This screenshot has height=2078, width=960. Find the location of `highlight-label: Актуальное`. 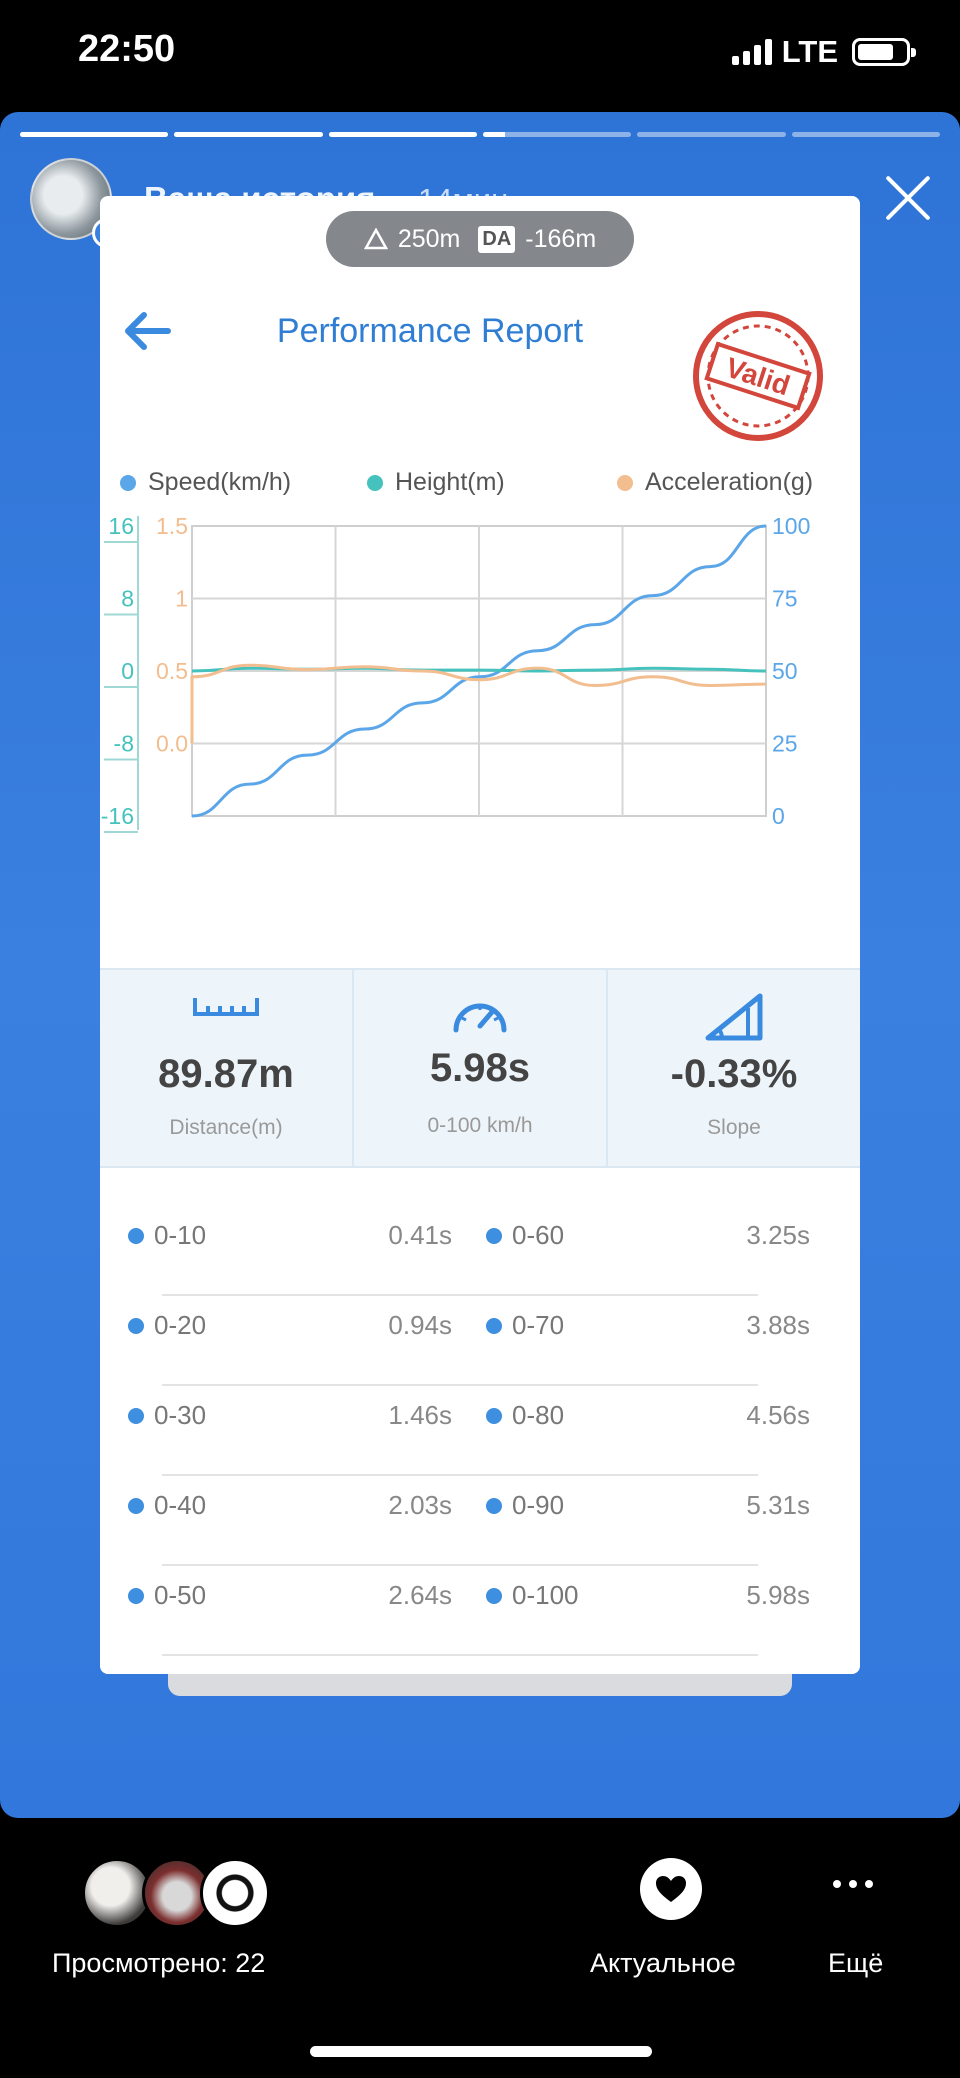

highlight-label: Актуальное is located at coordinates (663, 1963).